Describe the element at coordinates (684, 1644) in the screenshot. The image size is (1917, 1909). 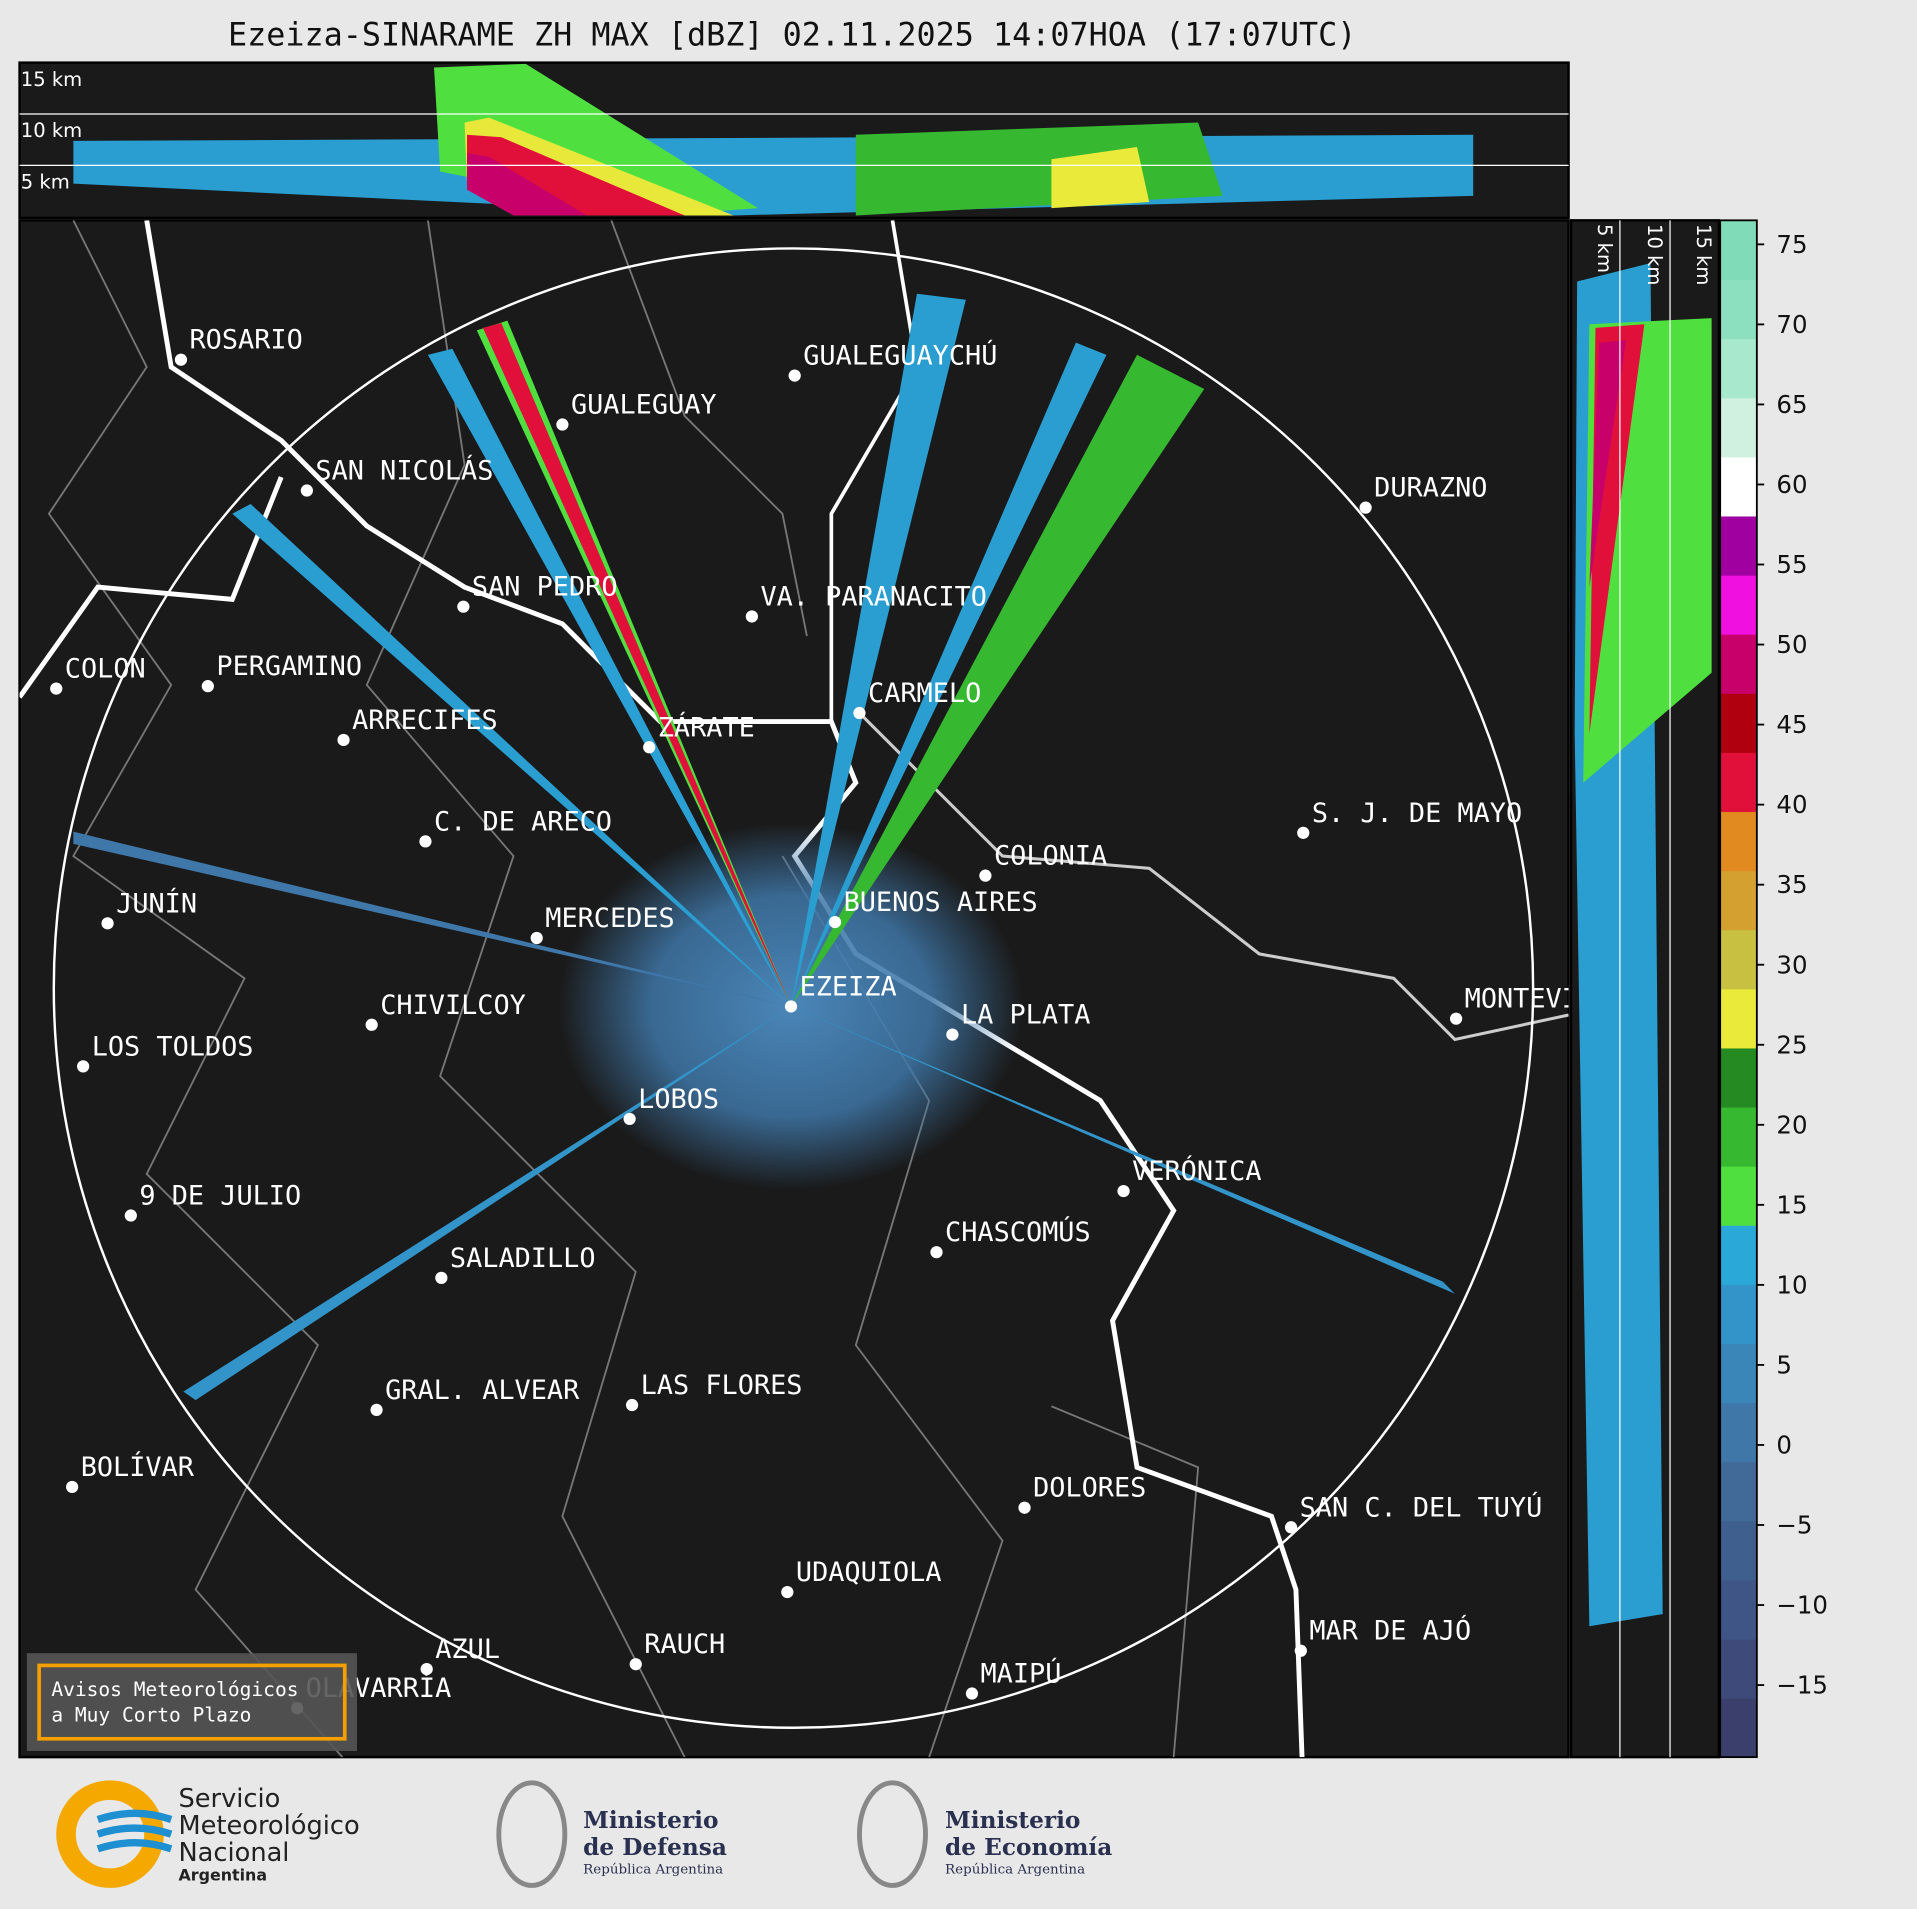
I see `city-label: RAUCH` at that location.